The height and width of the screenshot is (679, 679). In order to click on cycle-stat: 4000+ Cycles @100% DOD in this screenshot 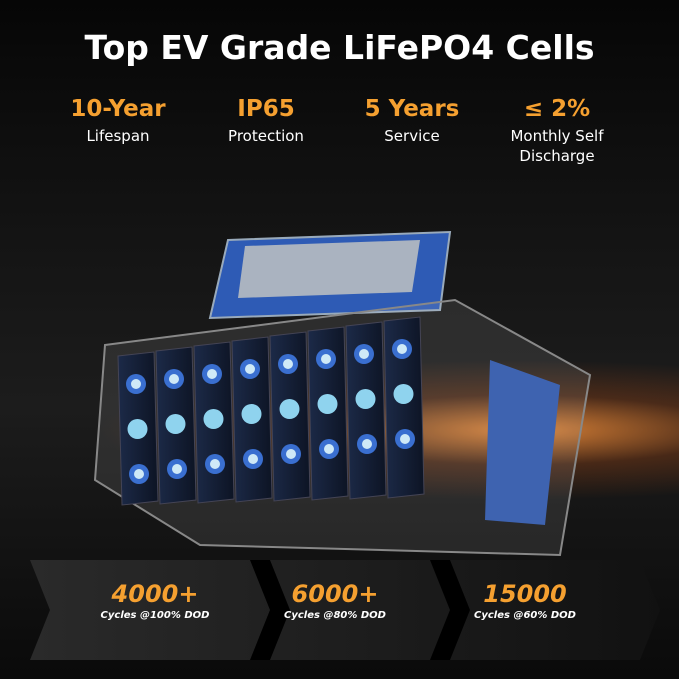, I will do `click(155, 600)`.